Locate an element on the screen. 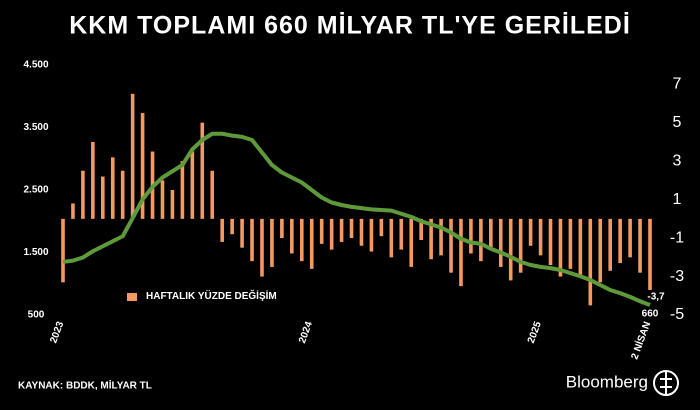  y2-tick-label: 7 is located at coordinates (677, 83).